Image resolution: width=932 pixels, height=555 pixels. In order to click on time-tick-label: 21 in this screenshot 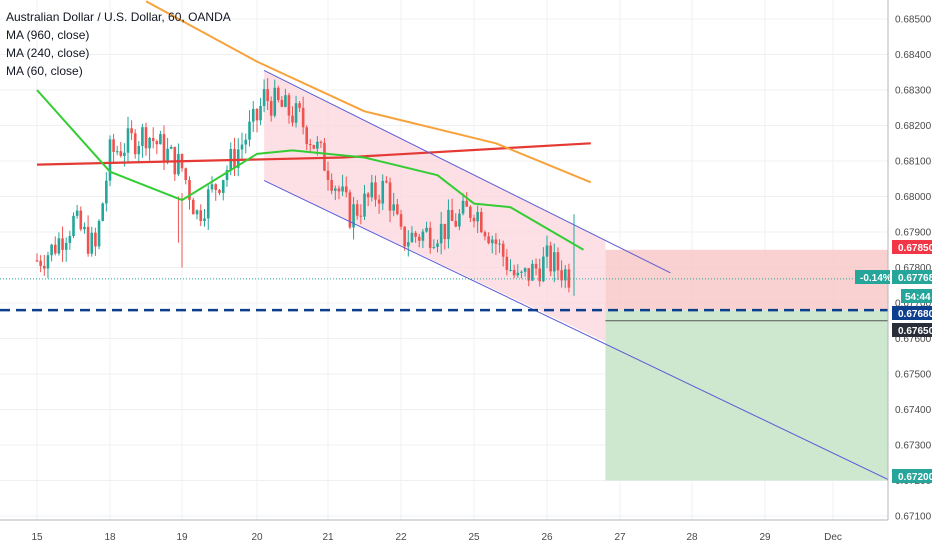, I will do `click(328, 537)`.